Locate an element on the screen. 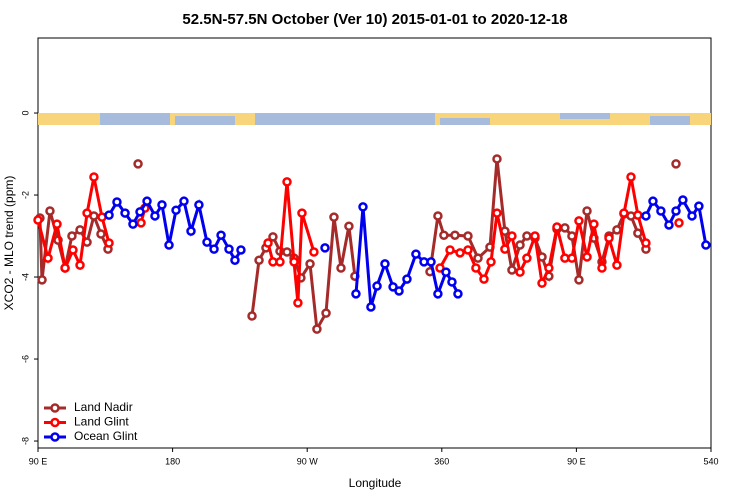  y-axis-label: XCO2 - MLO trend (ppm) is located at coordinates (9, 243).